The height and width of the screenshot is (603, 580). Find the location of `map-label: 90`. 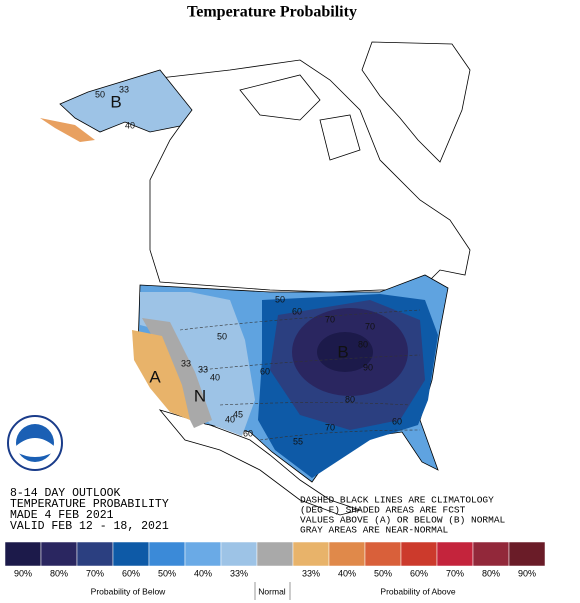

map-label: 90 is located at coordinates (368, 367).